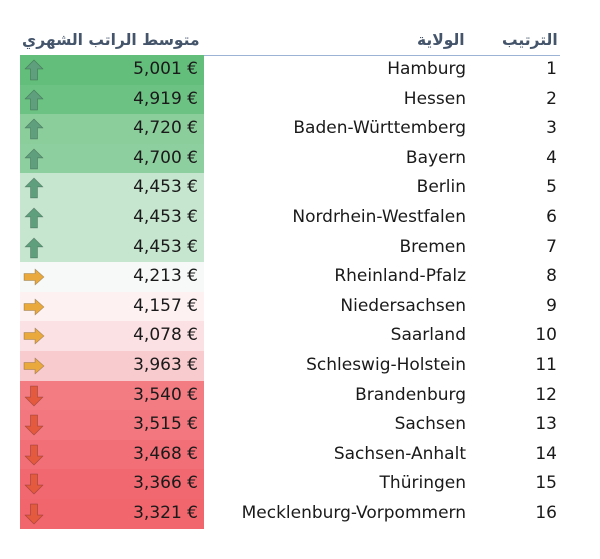 The width and height of the screenshot is (600, 559). I want to click on salary-value: 4,213 €, so click(165, 276).